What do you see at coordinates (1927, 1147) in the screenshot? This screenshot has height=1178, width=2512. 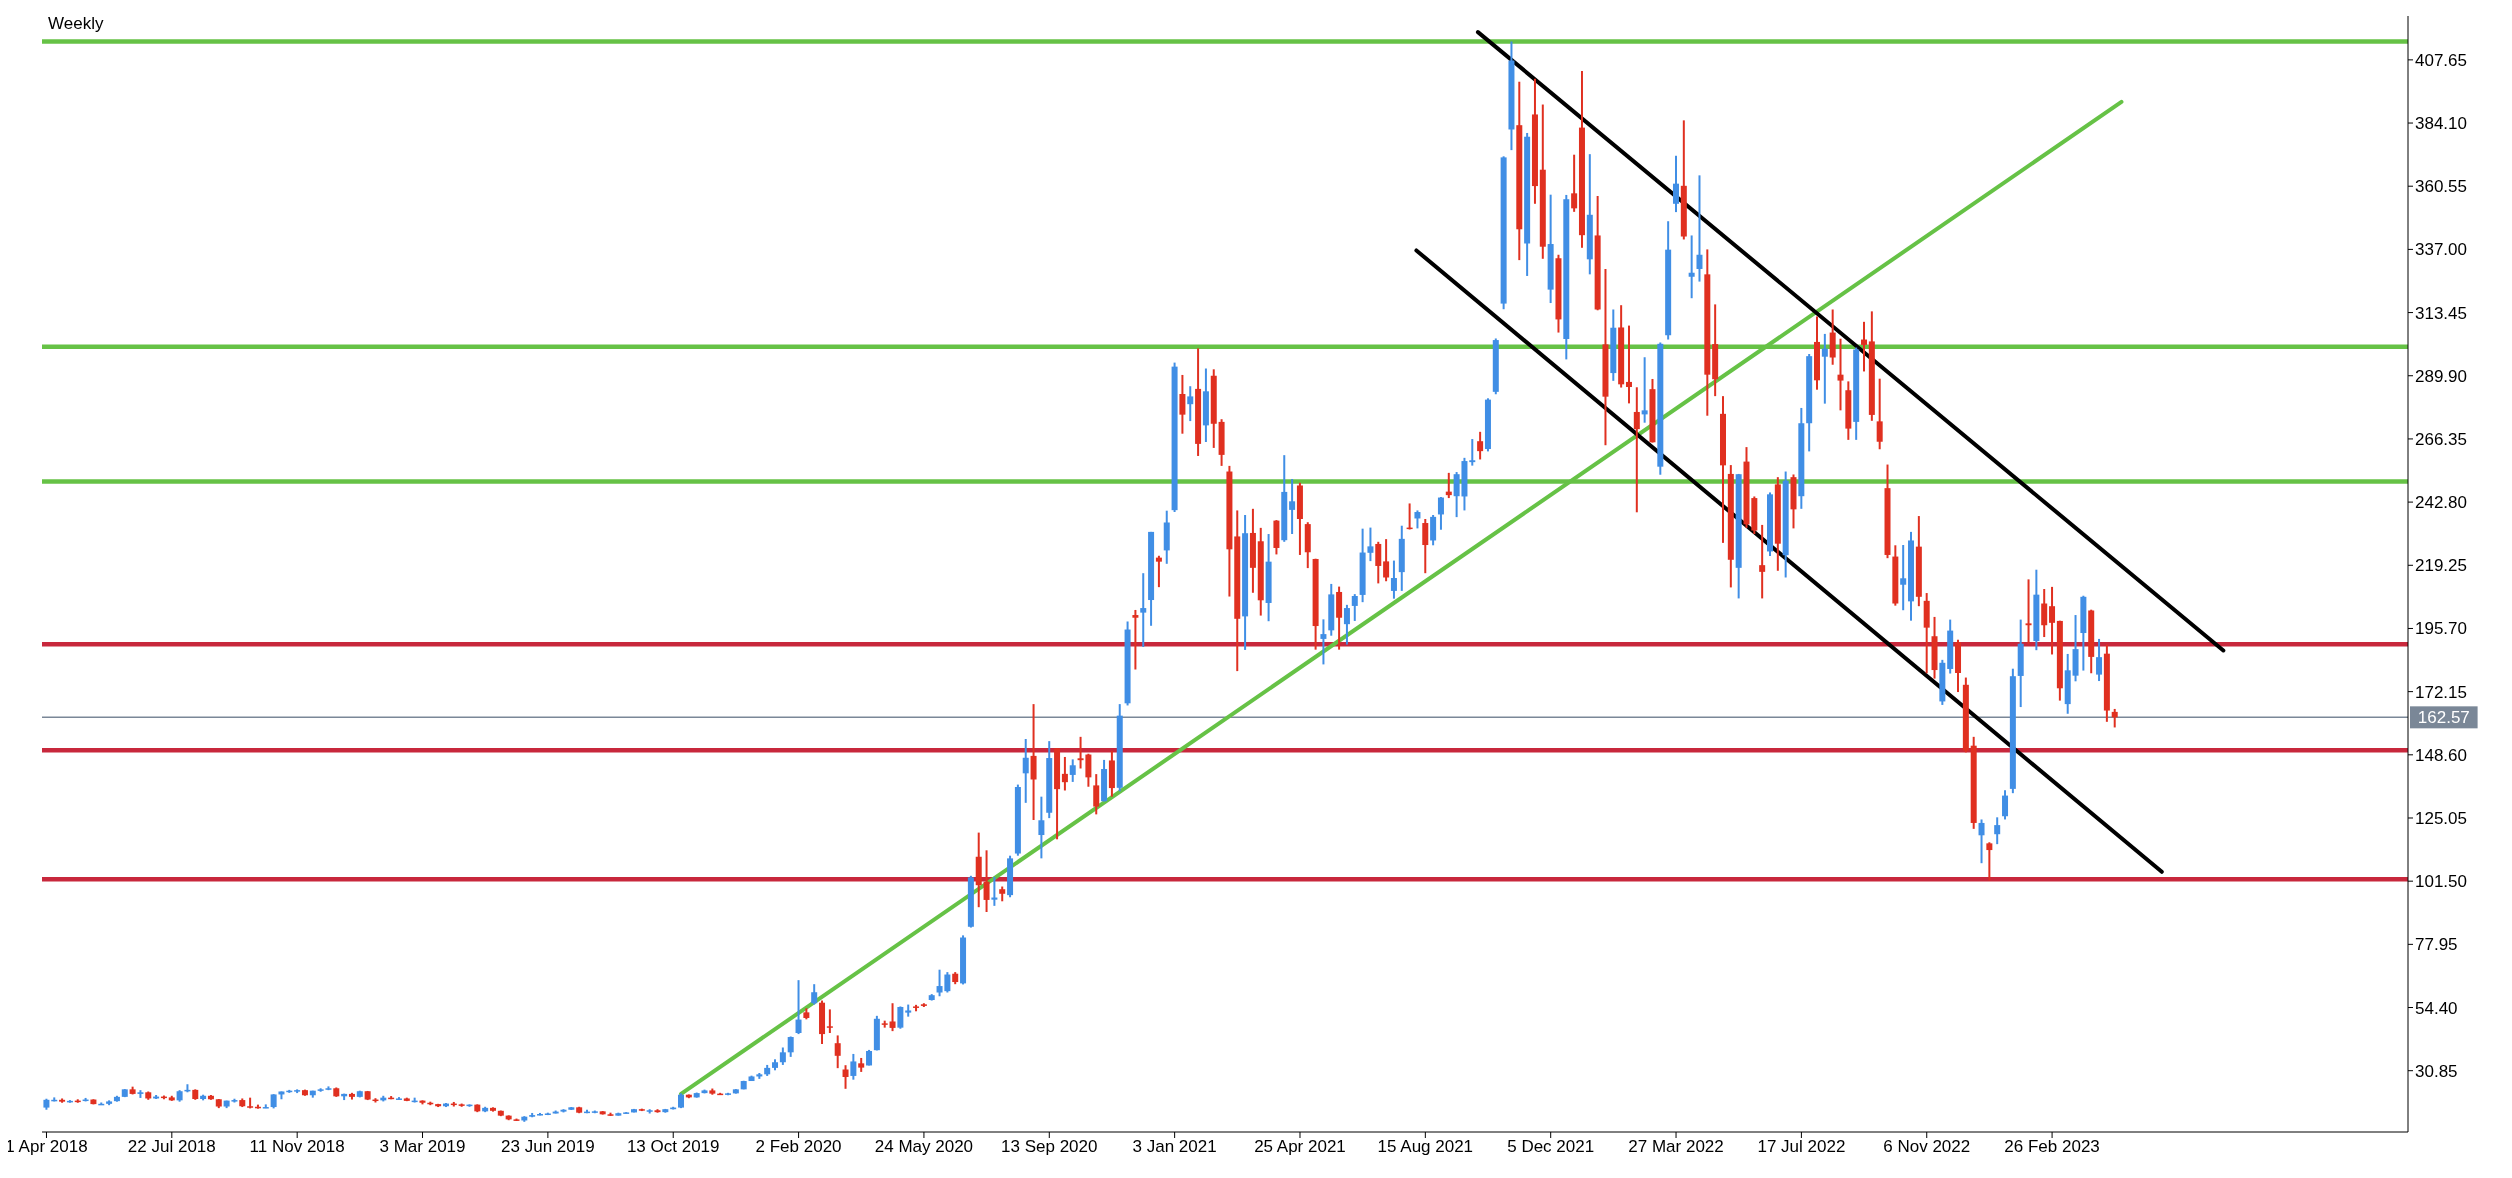 I see `x-tick-label: 6 Nov 2022` at bounding box center [1927, 1147].